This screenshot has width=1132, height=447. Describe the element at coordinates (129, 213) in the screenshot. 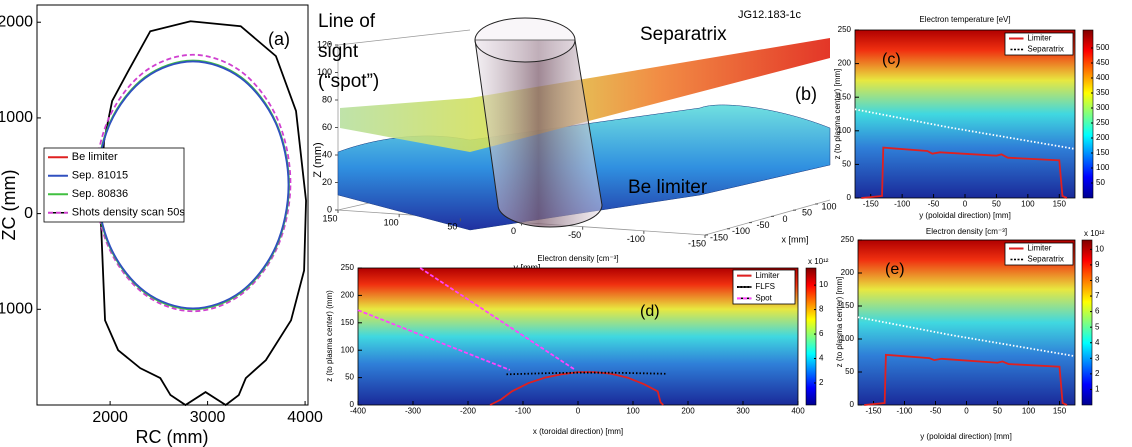

I see `legend-label: Shots density scan 50s` at that location.